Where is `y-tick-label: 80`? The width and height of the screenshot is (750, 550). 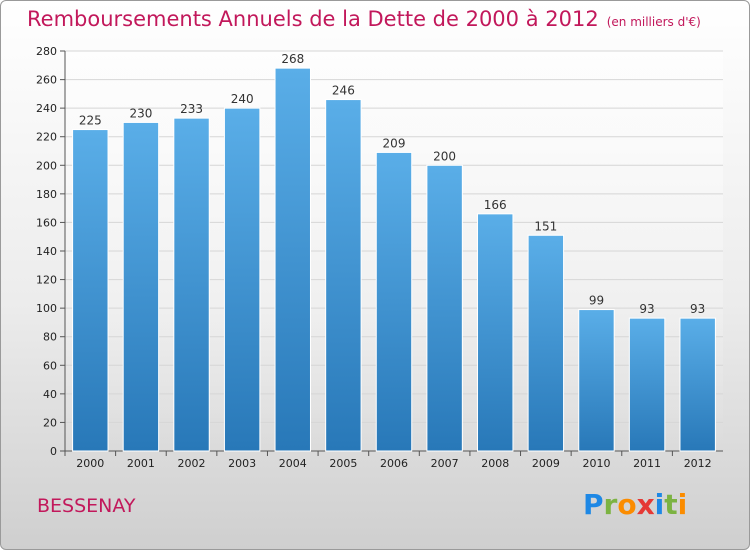 y-tick-label: 80 is located at coordinates (50, 337).